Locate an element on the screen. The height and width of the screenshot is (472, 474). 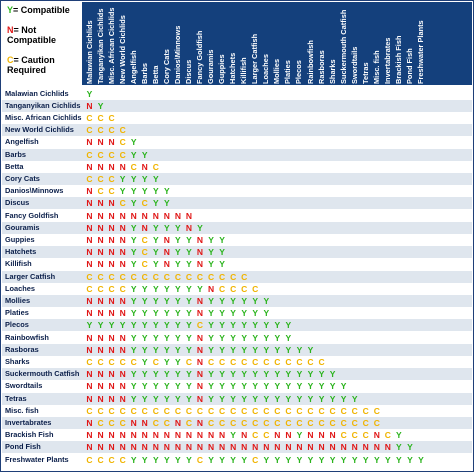
column-header: Loaches is located at coordinates (266, 69).